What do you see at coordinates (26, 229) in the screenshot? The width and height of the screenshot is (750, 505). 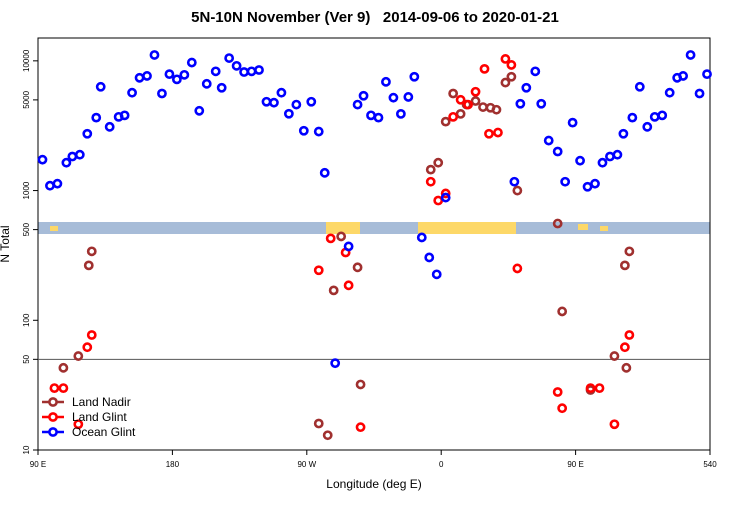 I see `y-tick-label: 500` at bounding box center [26, 229].